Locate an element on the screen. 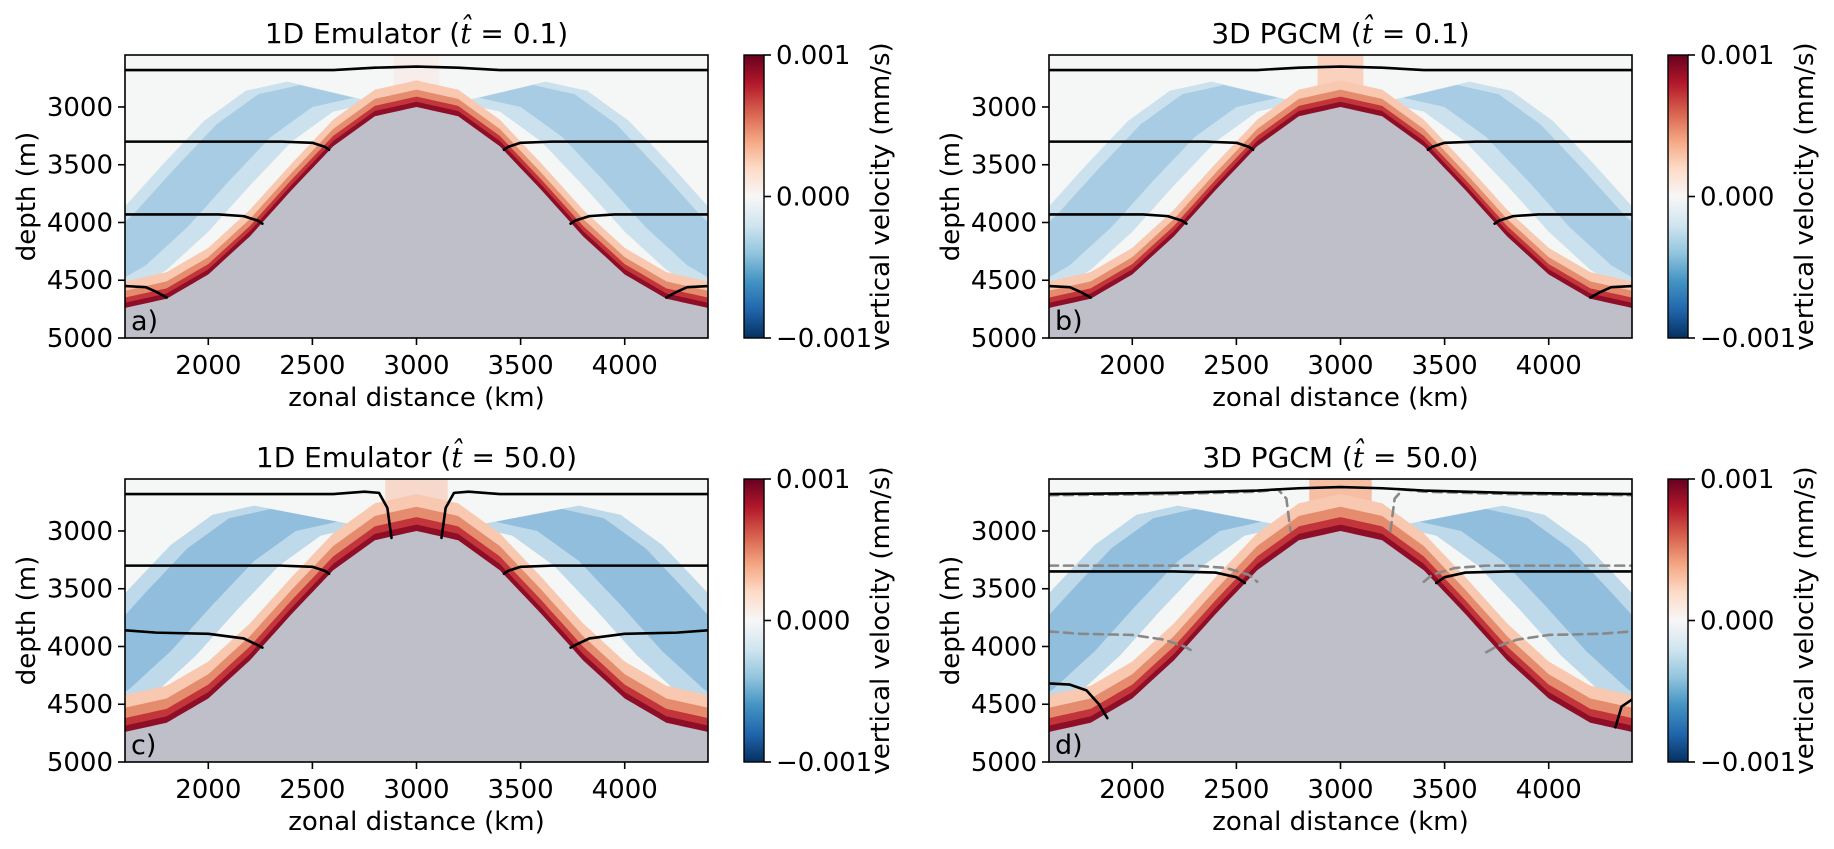  panel-label: b) is located at coordinates (1069, 321).